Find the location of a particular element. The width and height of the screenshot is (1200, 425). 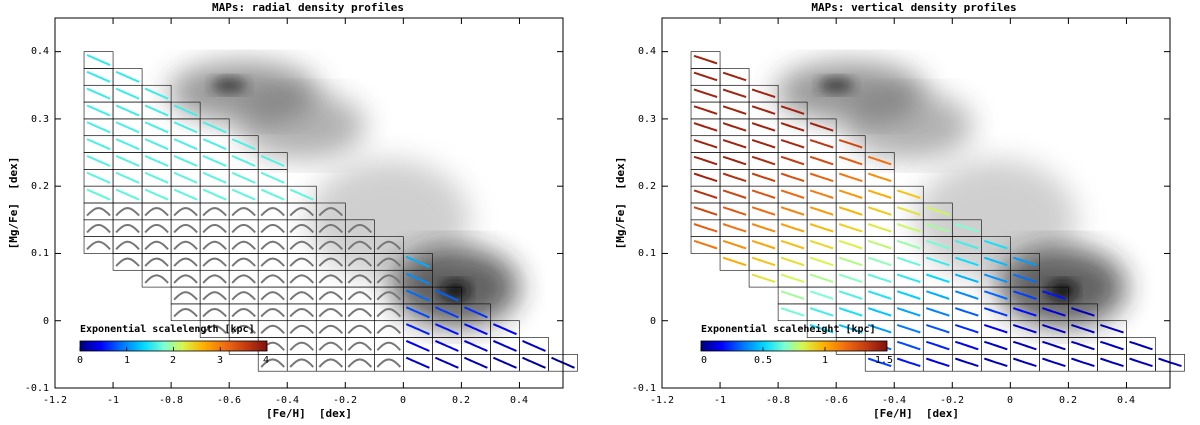

colorbar-tick-label: 3 is located at coordinates (220, 360).